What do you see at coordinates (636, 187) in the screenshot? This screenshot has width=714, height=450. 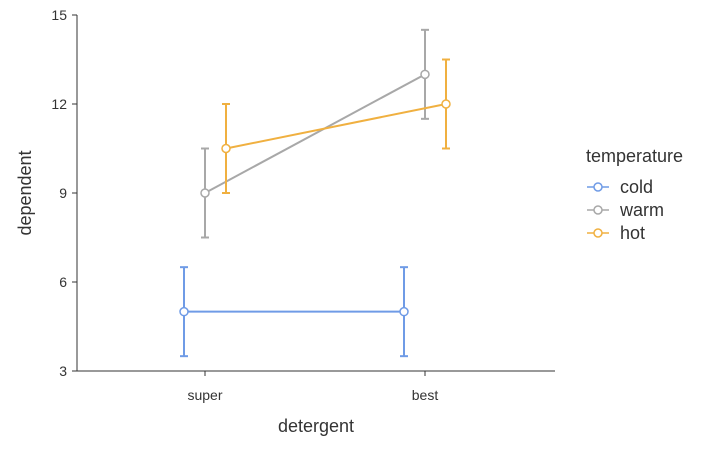 I see `legend-label: cold` at bounding box center [636, 187].